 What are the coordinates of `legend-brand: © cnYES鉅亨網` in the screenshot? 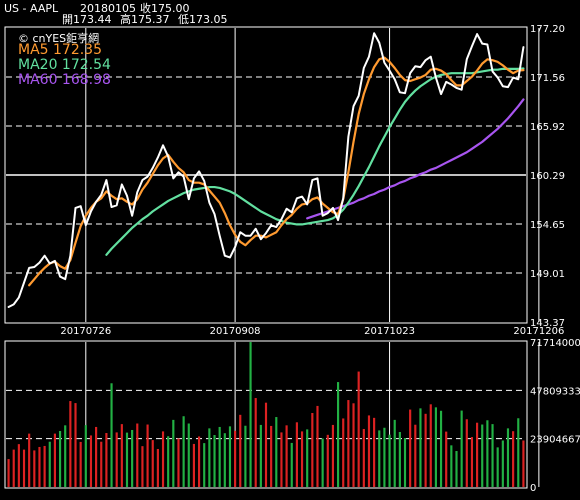 It's located at (59, 38).